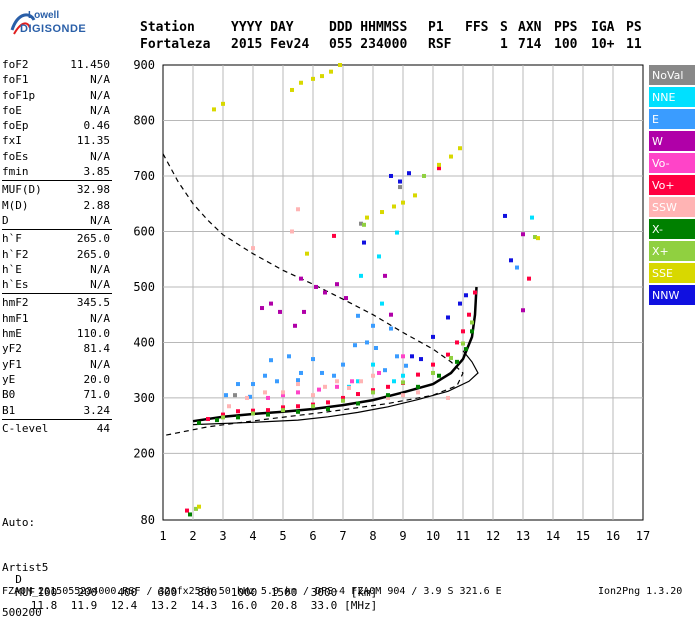 The width and height of the screenshot is (700, 635). What do you see at coordinates (12, 141) in the screenshot?
I see `param-name: fxI` at bounding box center [12, 141].